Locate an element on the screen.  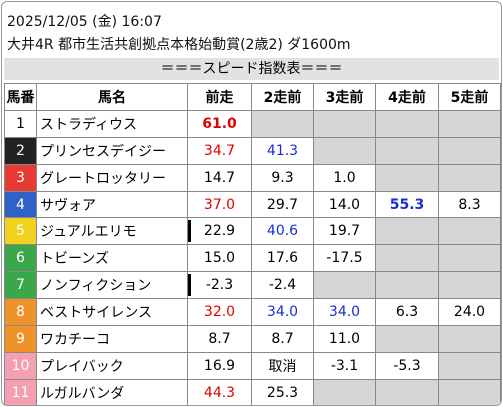
speed-index: 19.7 is located at coordinates (344, 231).